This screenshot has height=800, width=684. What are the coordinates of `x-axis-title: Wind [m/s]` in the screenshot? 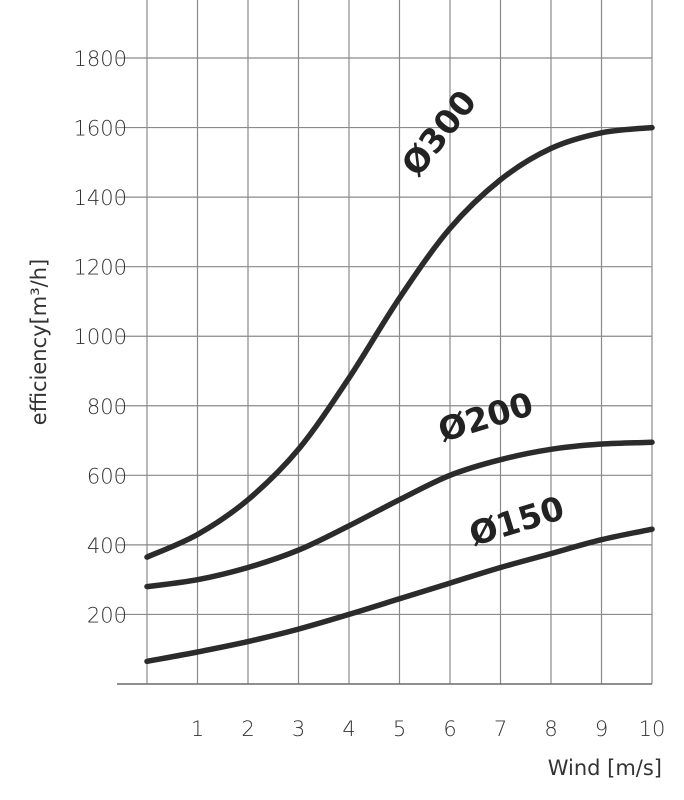 It's located at (605, 768).